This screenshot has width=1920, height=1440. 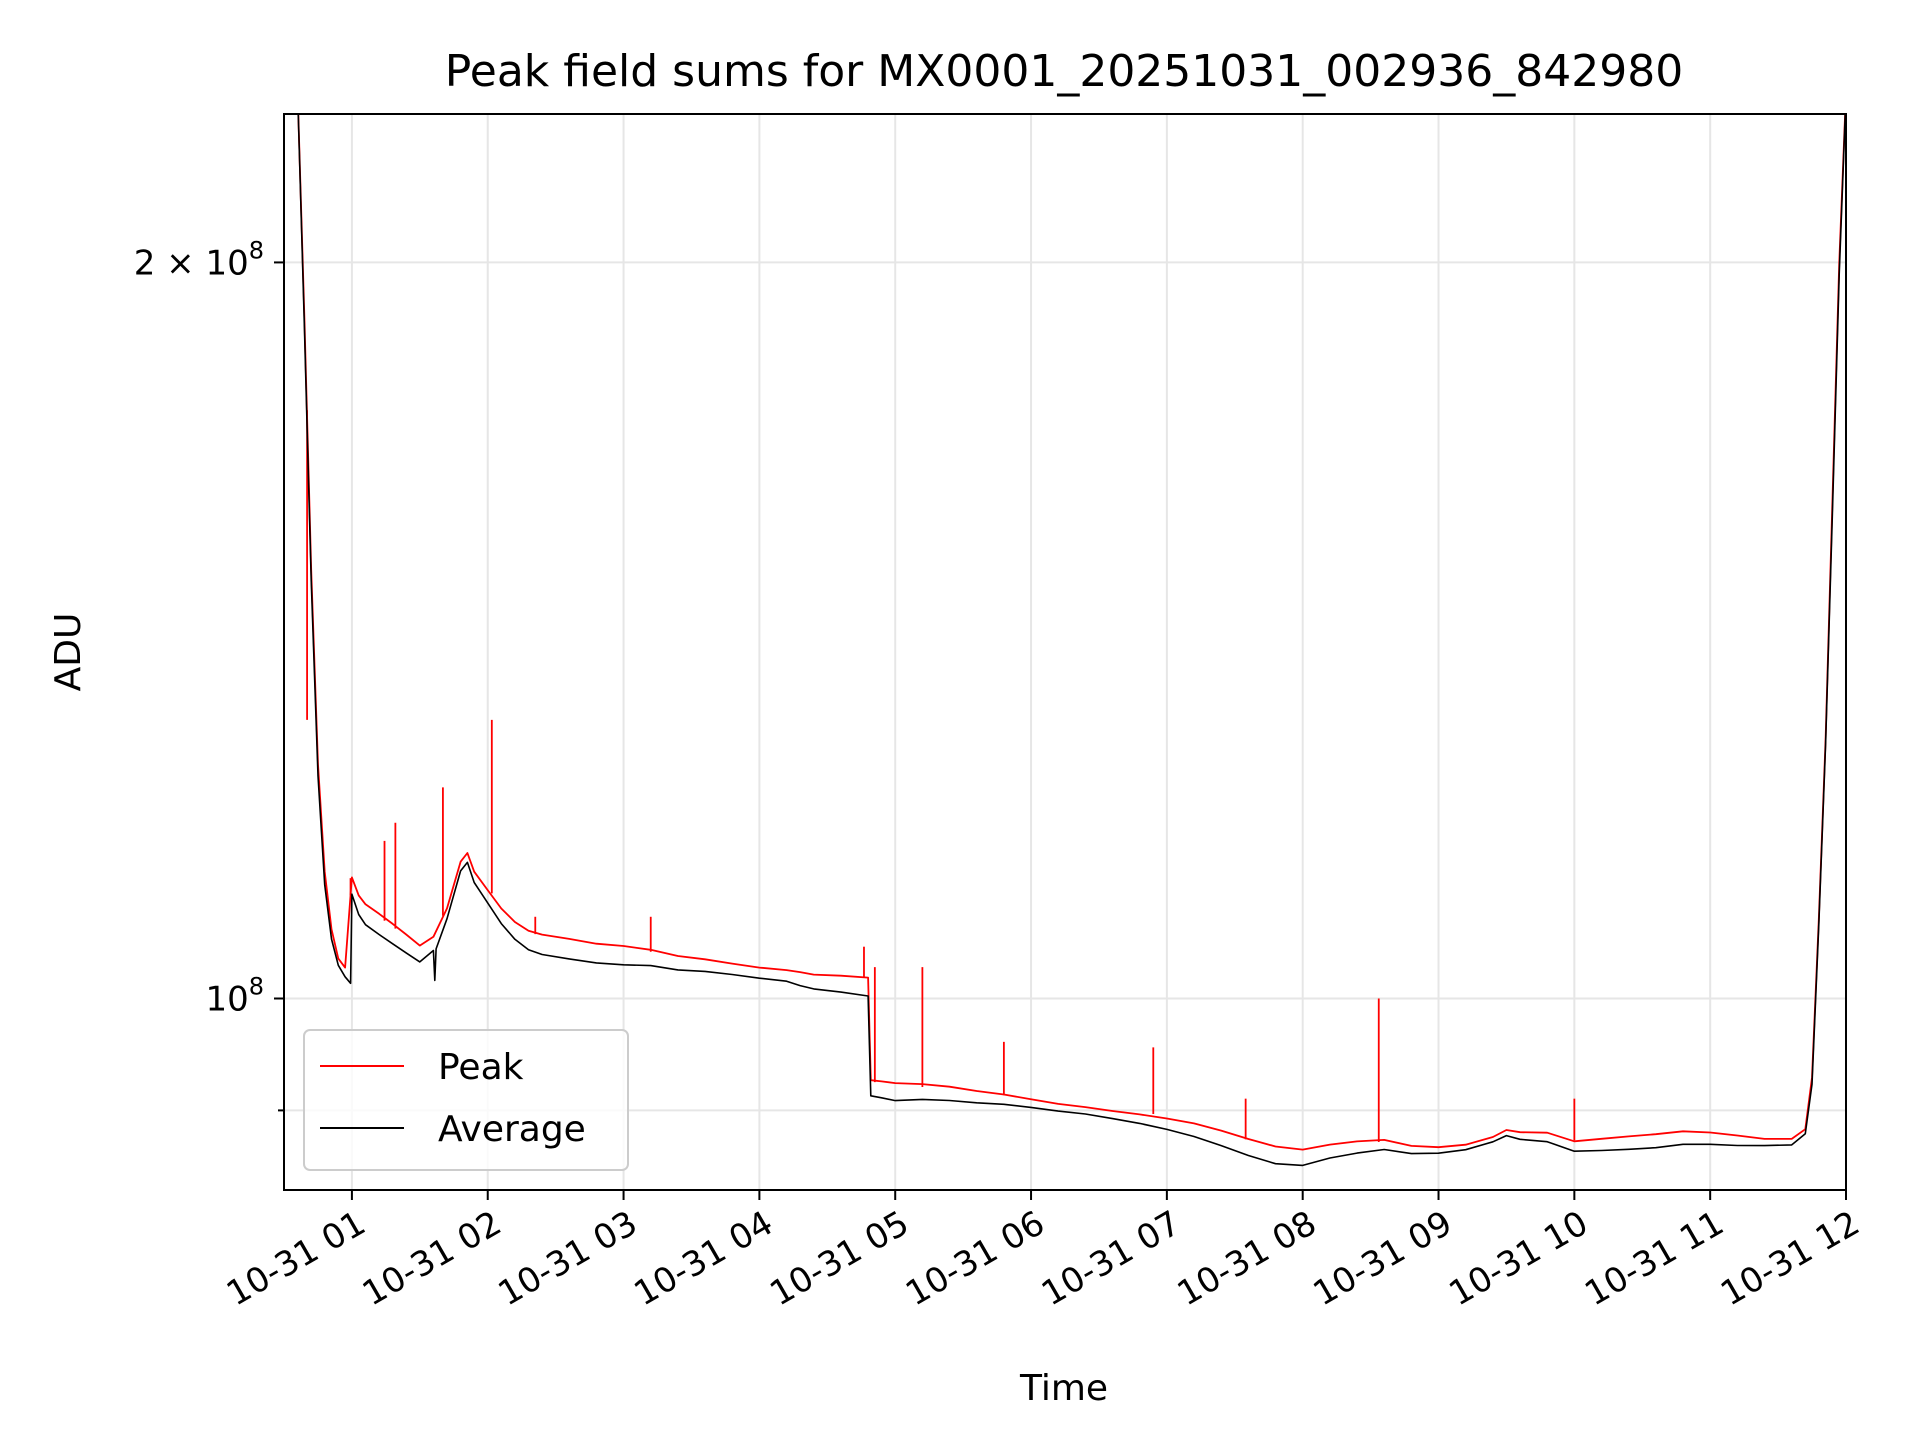 I want to click on y-tick-label: 2 × 108, so click(x=199, y=259).